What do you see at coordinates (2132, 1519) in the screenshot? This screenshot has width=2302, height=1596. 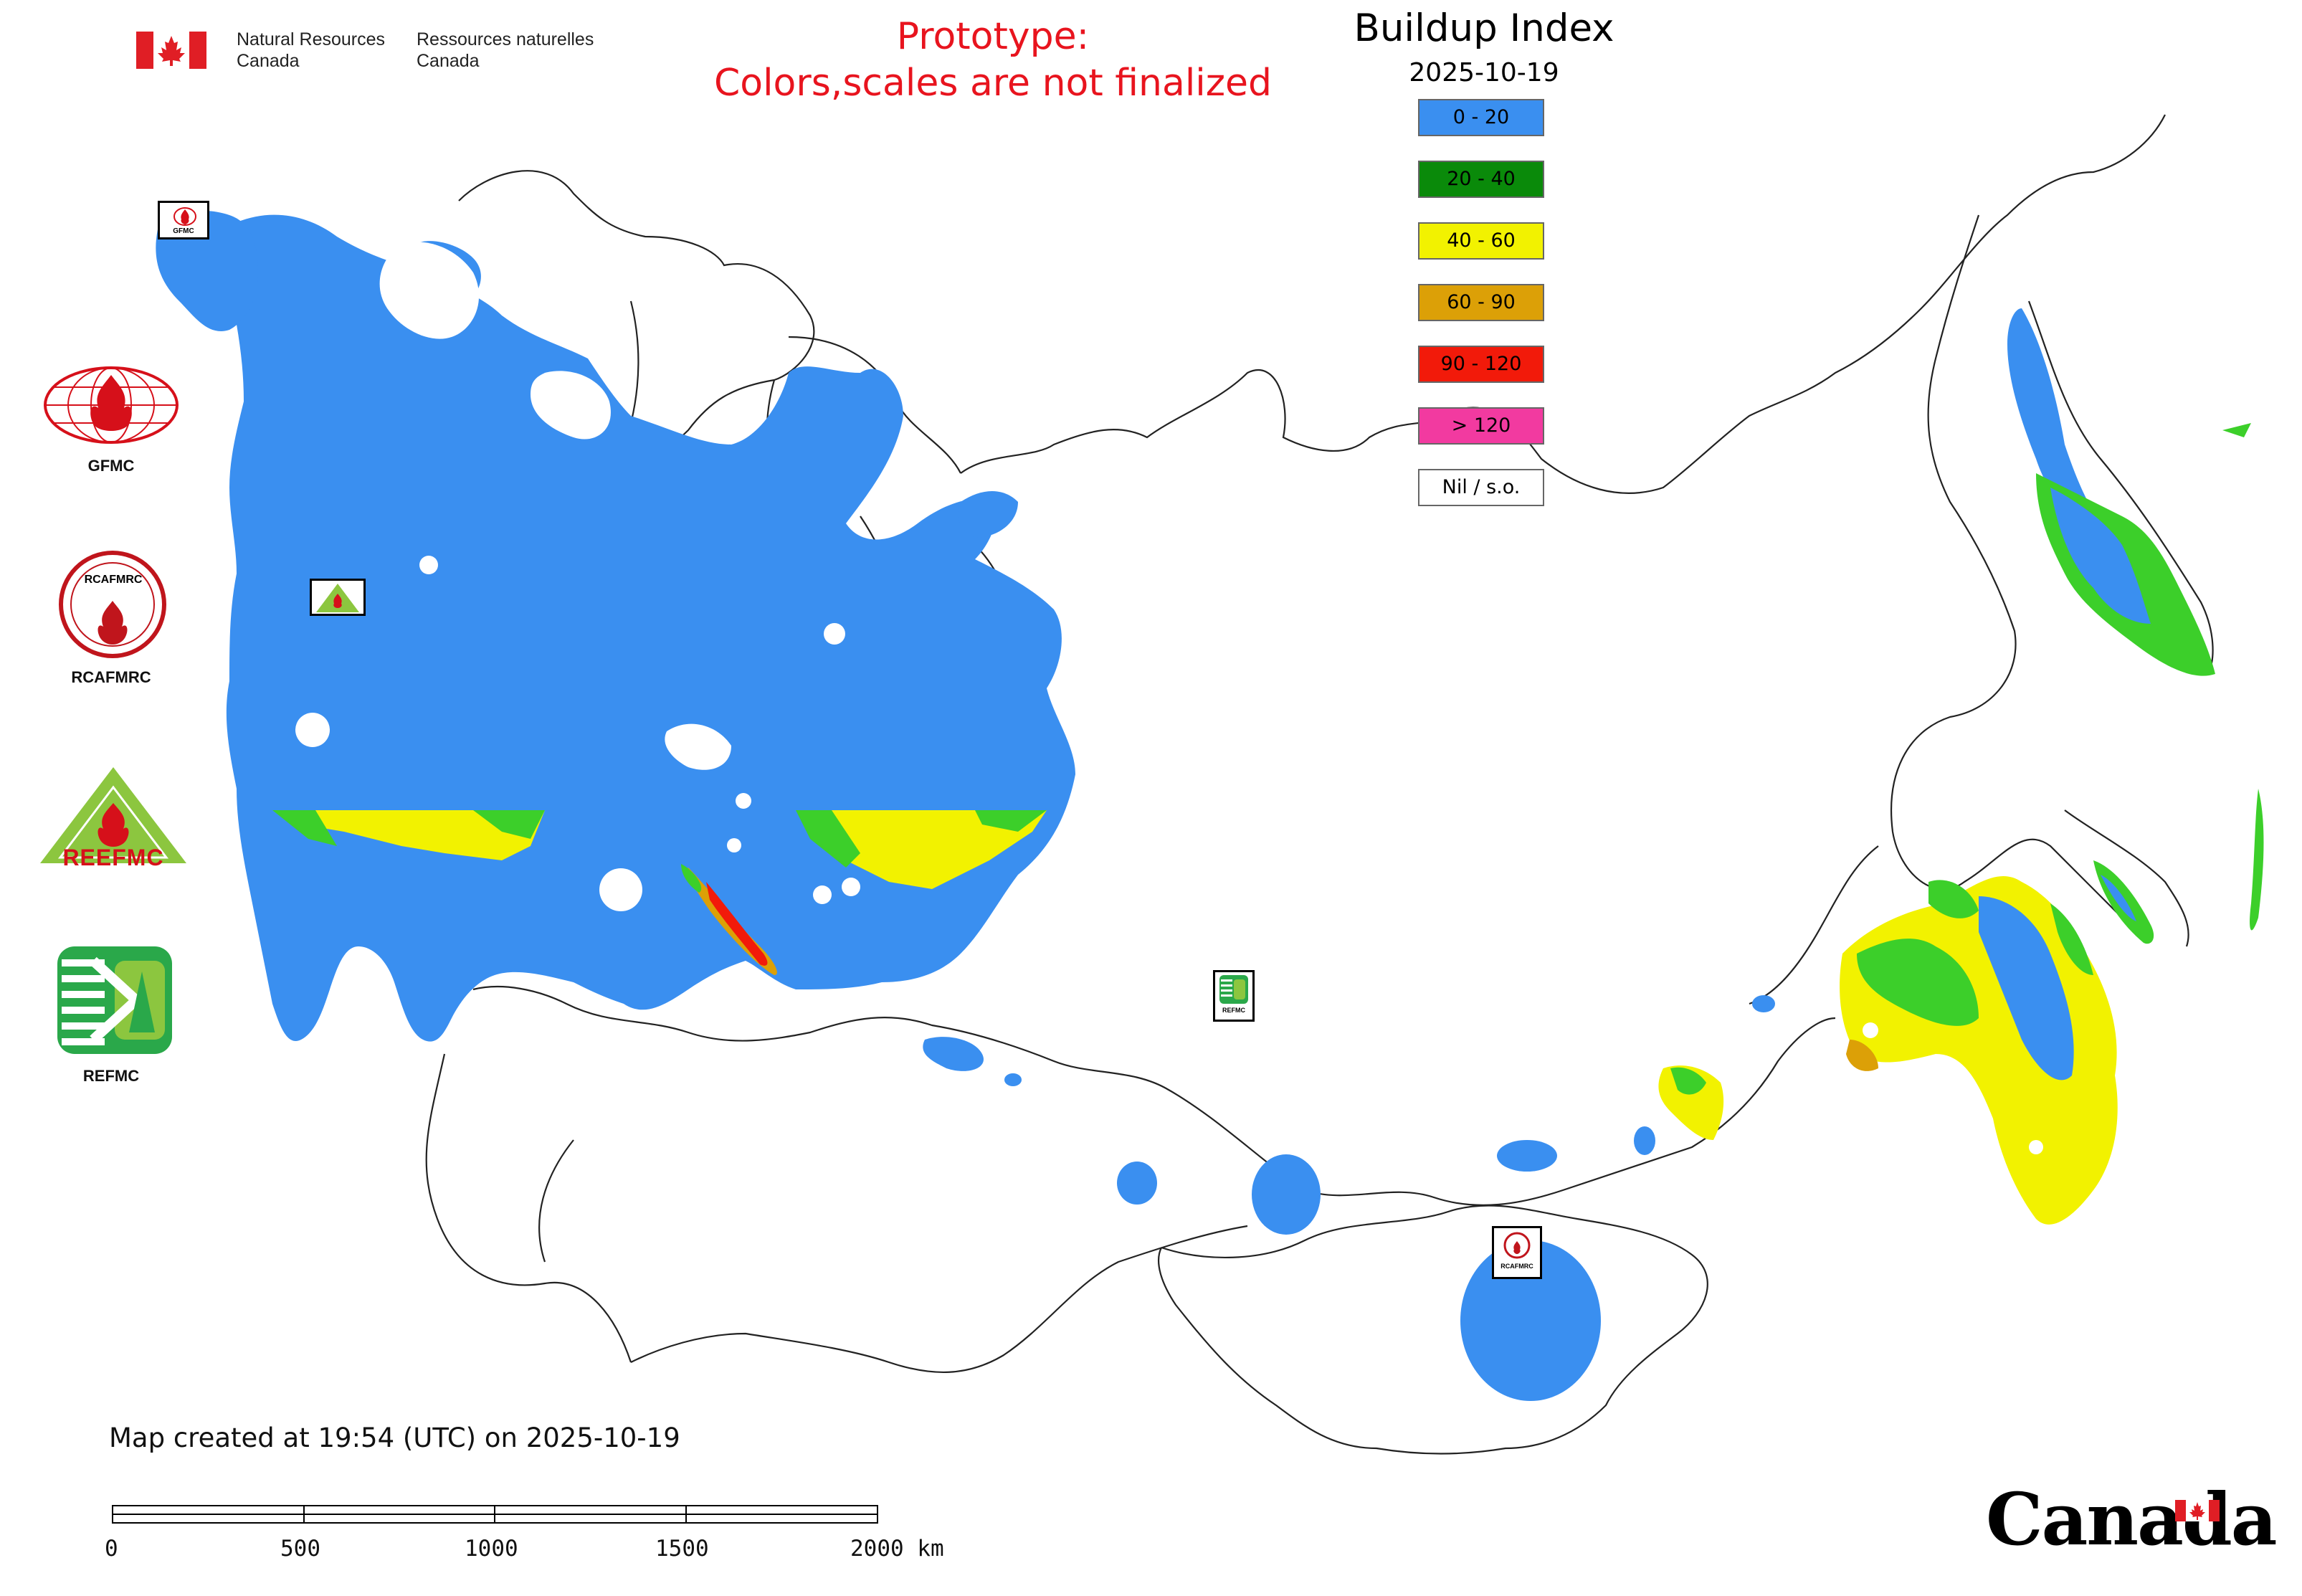 I see `canada-wordmark-text: Canada` at bounding box center [2132, 1519].